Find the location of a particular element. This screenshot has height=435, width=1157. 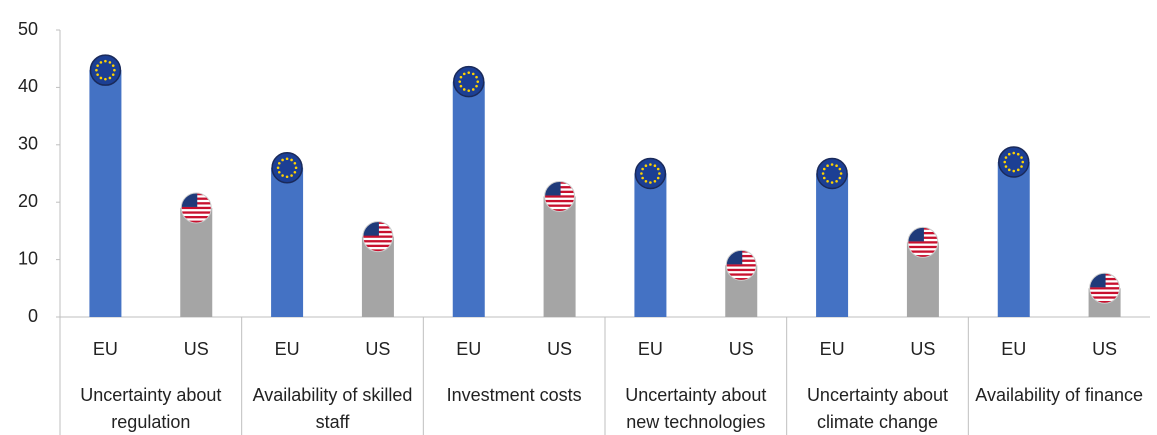

x-category-label: Availability of skilled staff is located at coordinates (332, 408).